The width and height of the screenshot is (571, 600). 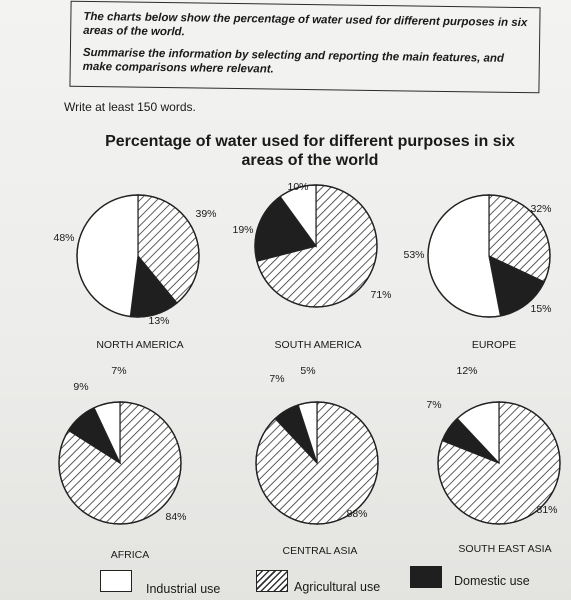 I want to click on central-asia-domestic-label: 7%, so click(x=276, y=379).